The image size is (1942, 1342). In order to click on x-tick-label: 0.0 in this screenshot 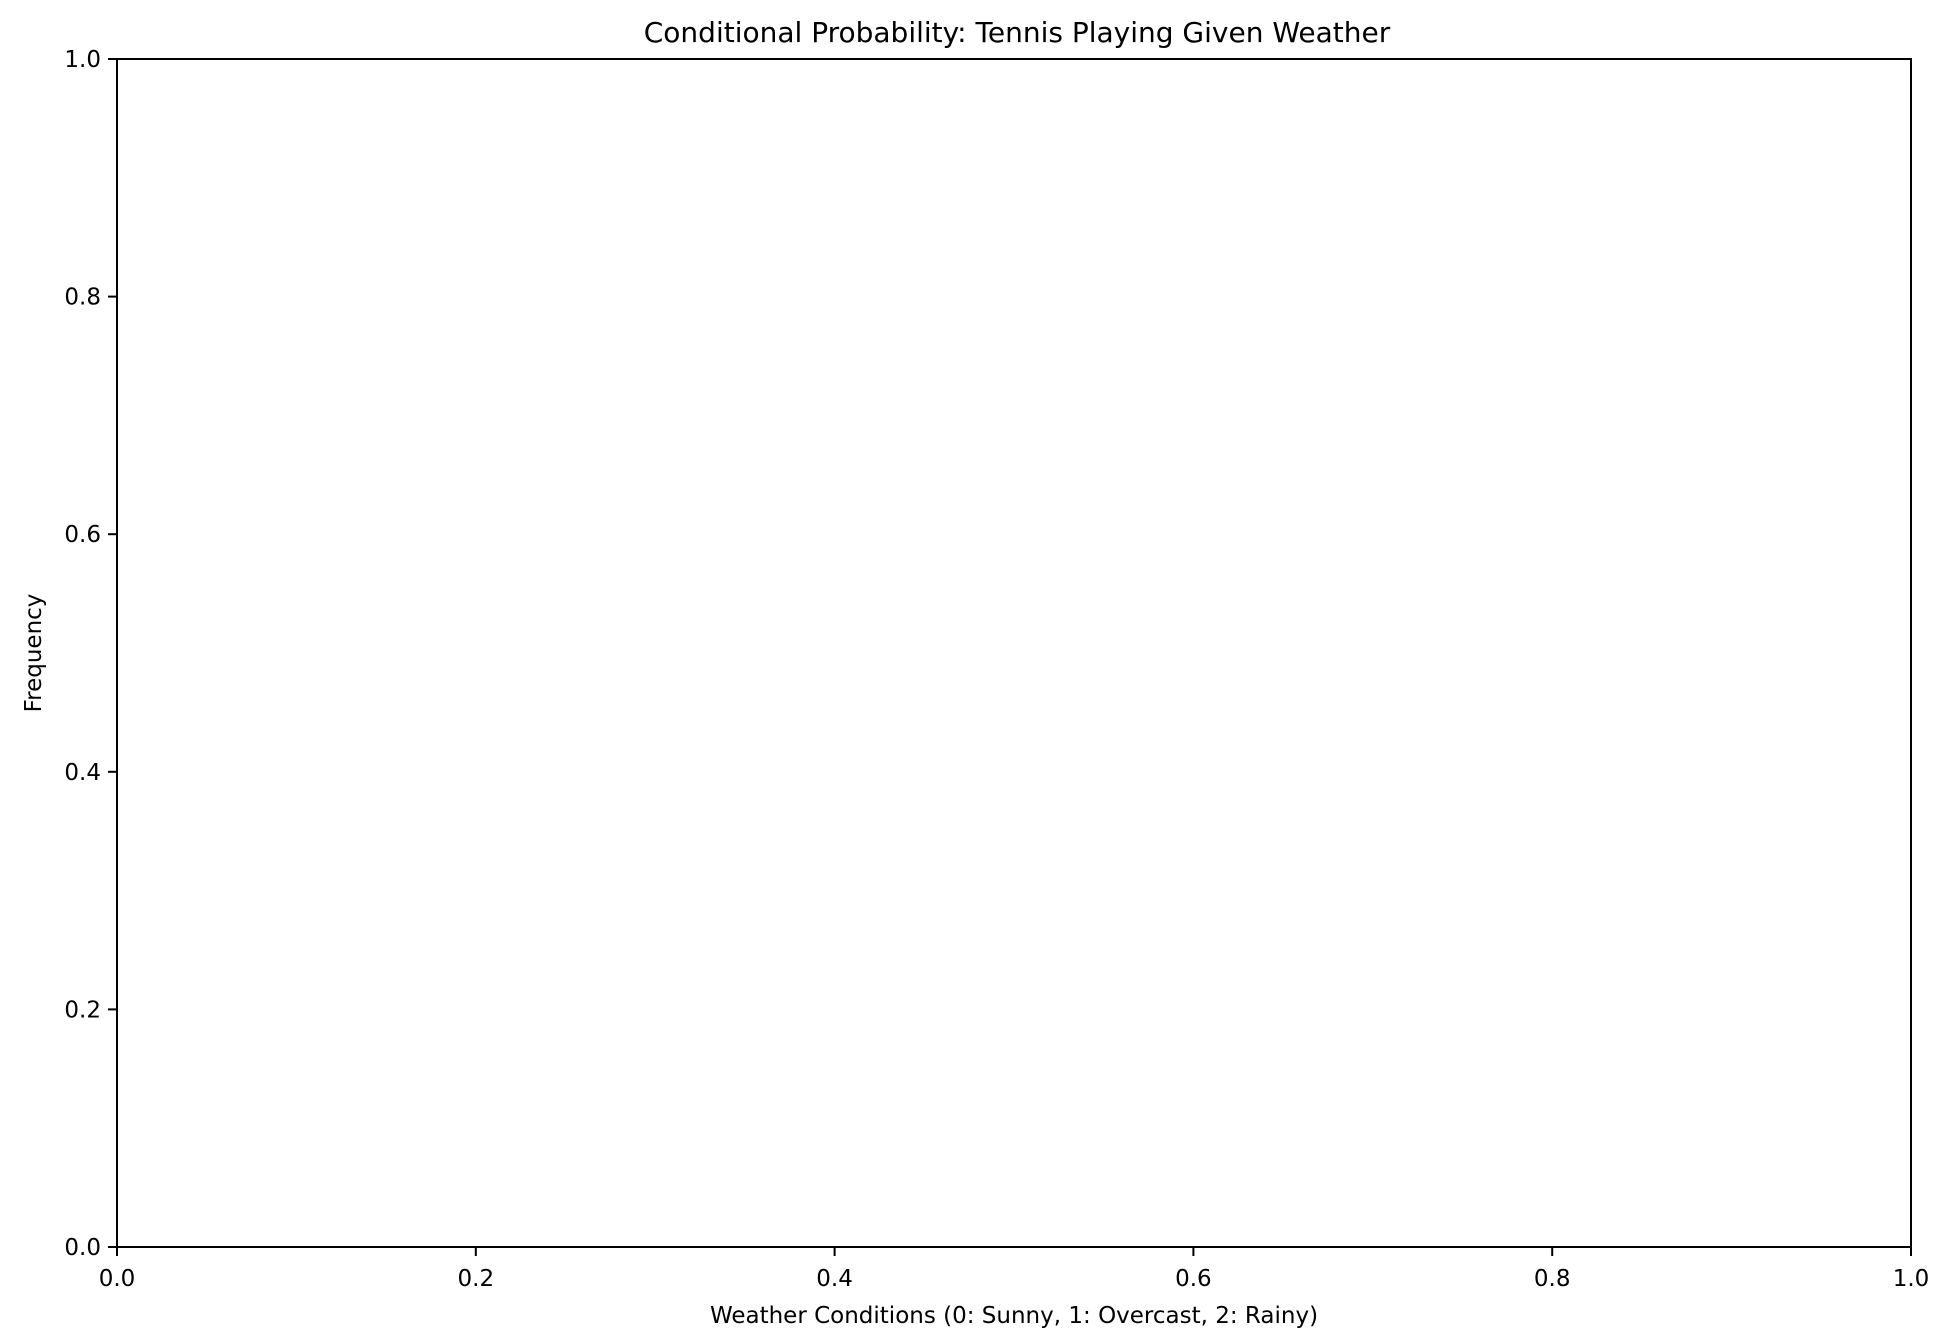, I will do `click(117, 1279)`.